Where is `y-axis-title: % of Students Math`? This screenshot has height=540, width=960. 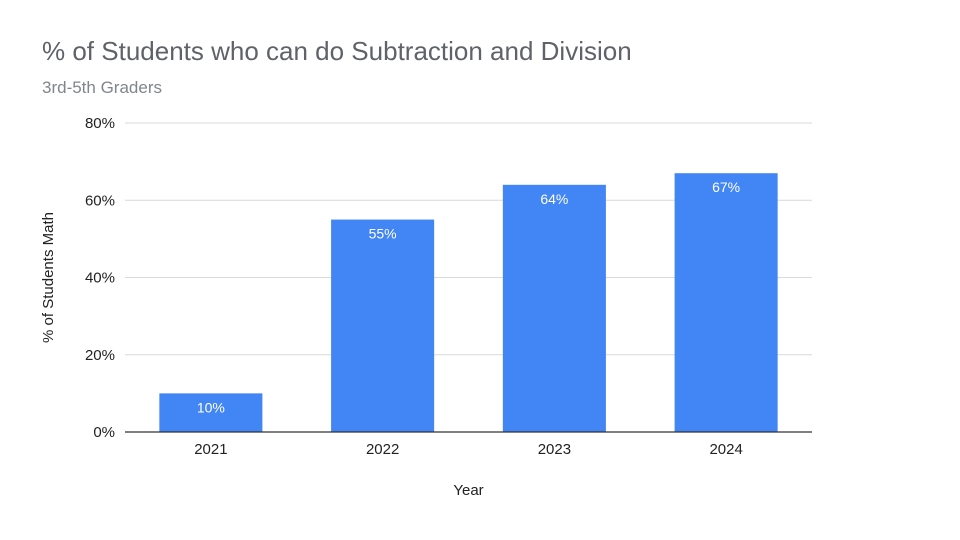 y-axis-title: % of Students Math is located at coordinates (48, 277).